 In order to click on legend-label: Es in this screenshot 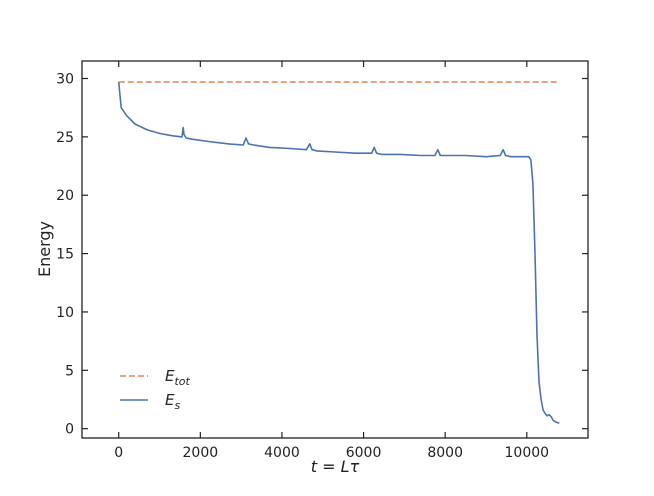, I will do `click(172, 401)`.